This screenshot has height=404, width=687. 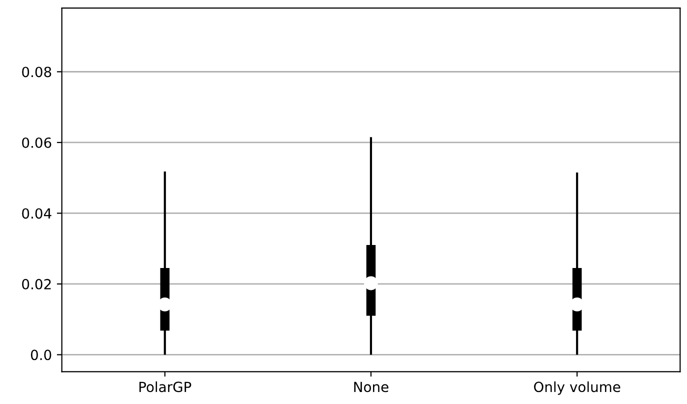 I want to click on y-tick-label: 0.02, so click(x=36, y=284).